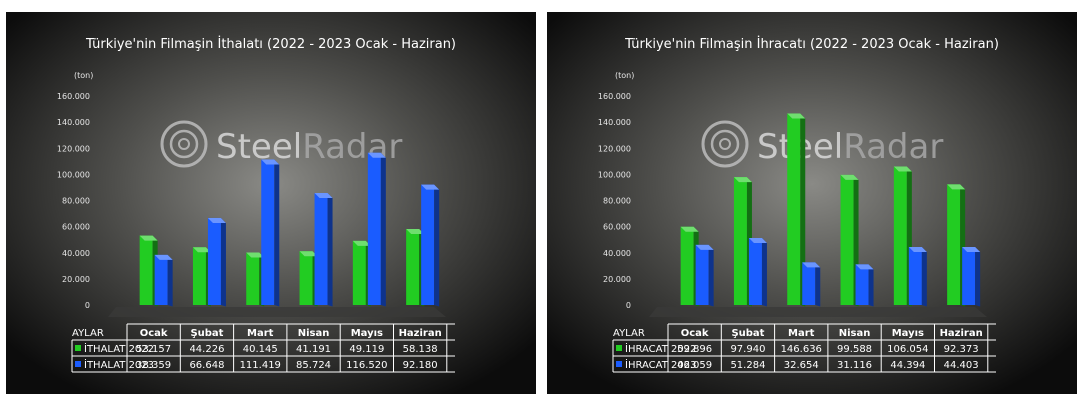 The image size is (1087, 408). Describe the element at coordinates (660, 348) in the screenshot. I see `legend-entry: İHRACAT 2022` at that location.